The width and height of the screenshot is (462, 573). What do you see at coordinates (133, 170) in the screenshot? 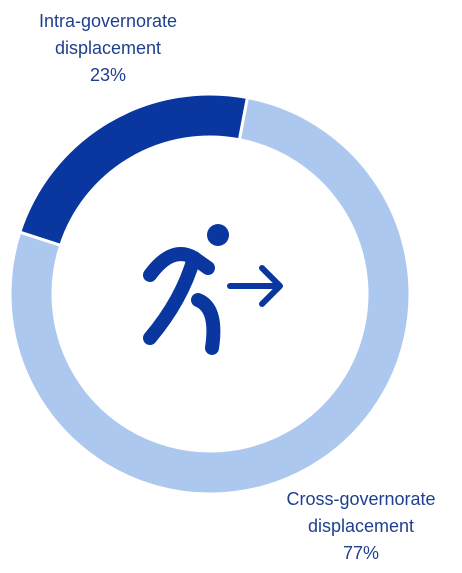
I see `donut-slice-intra` at bounding box center [133, 170].